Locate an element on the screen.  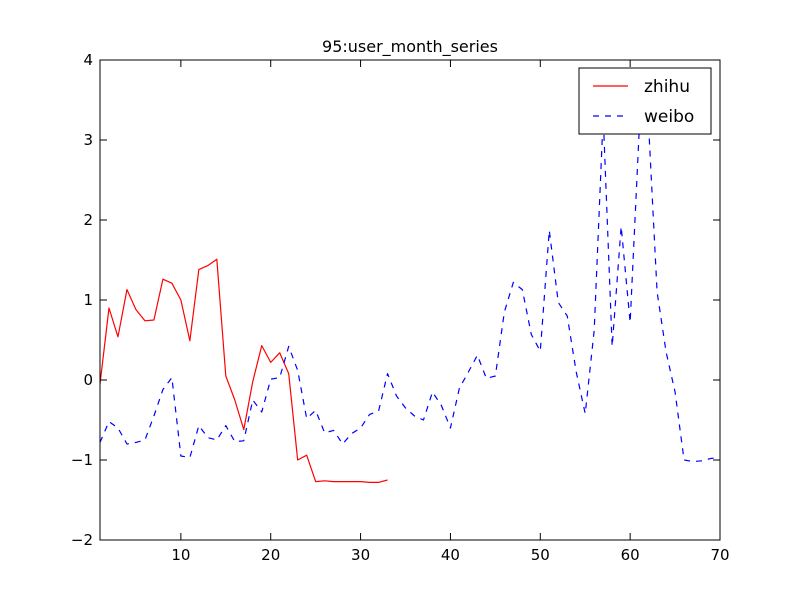
x-tick-label: 10 is located at coordinates (180, 555).